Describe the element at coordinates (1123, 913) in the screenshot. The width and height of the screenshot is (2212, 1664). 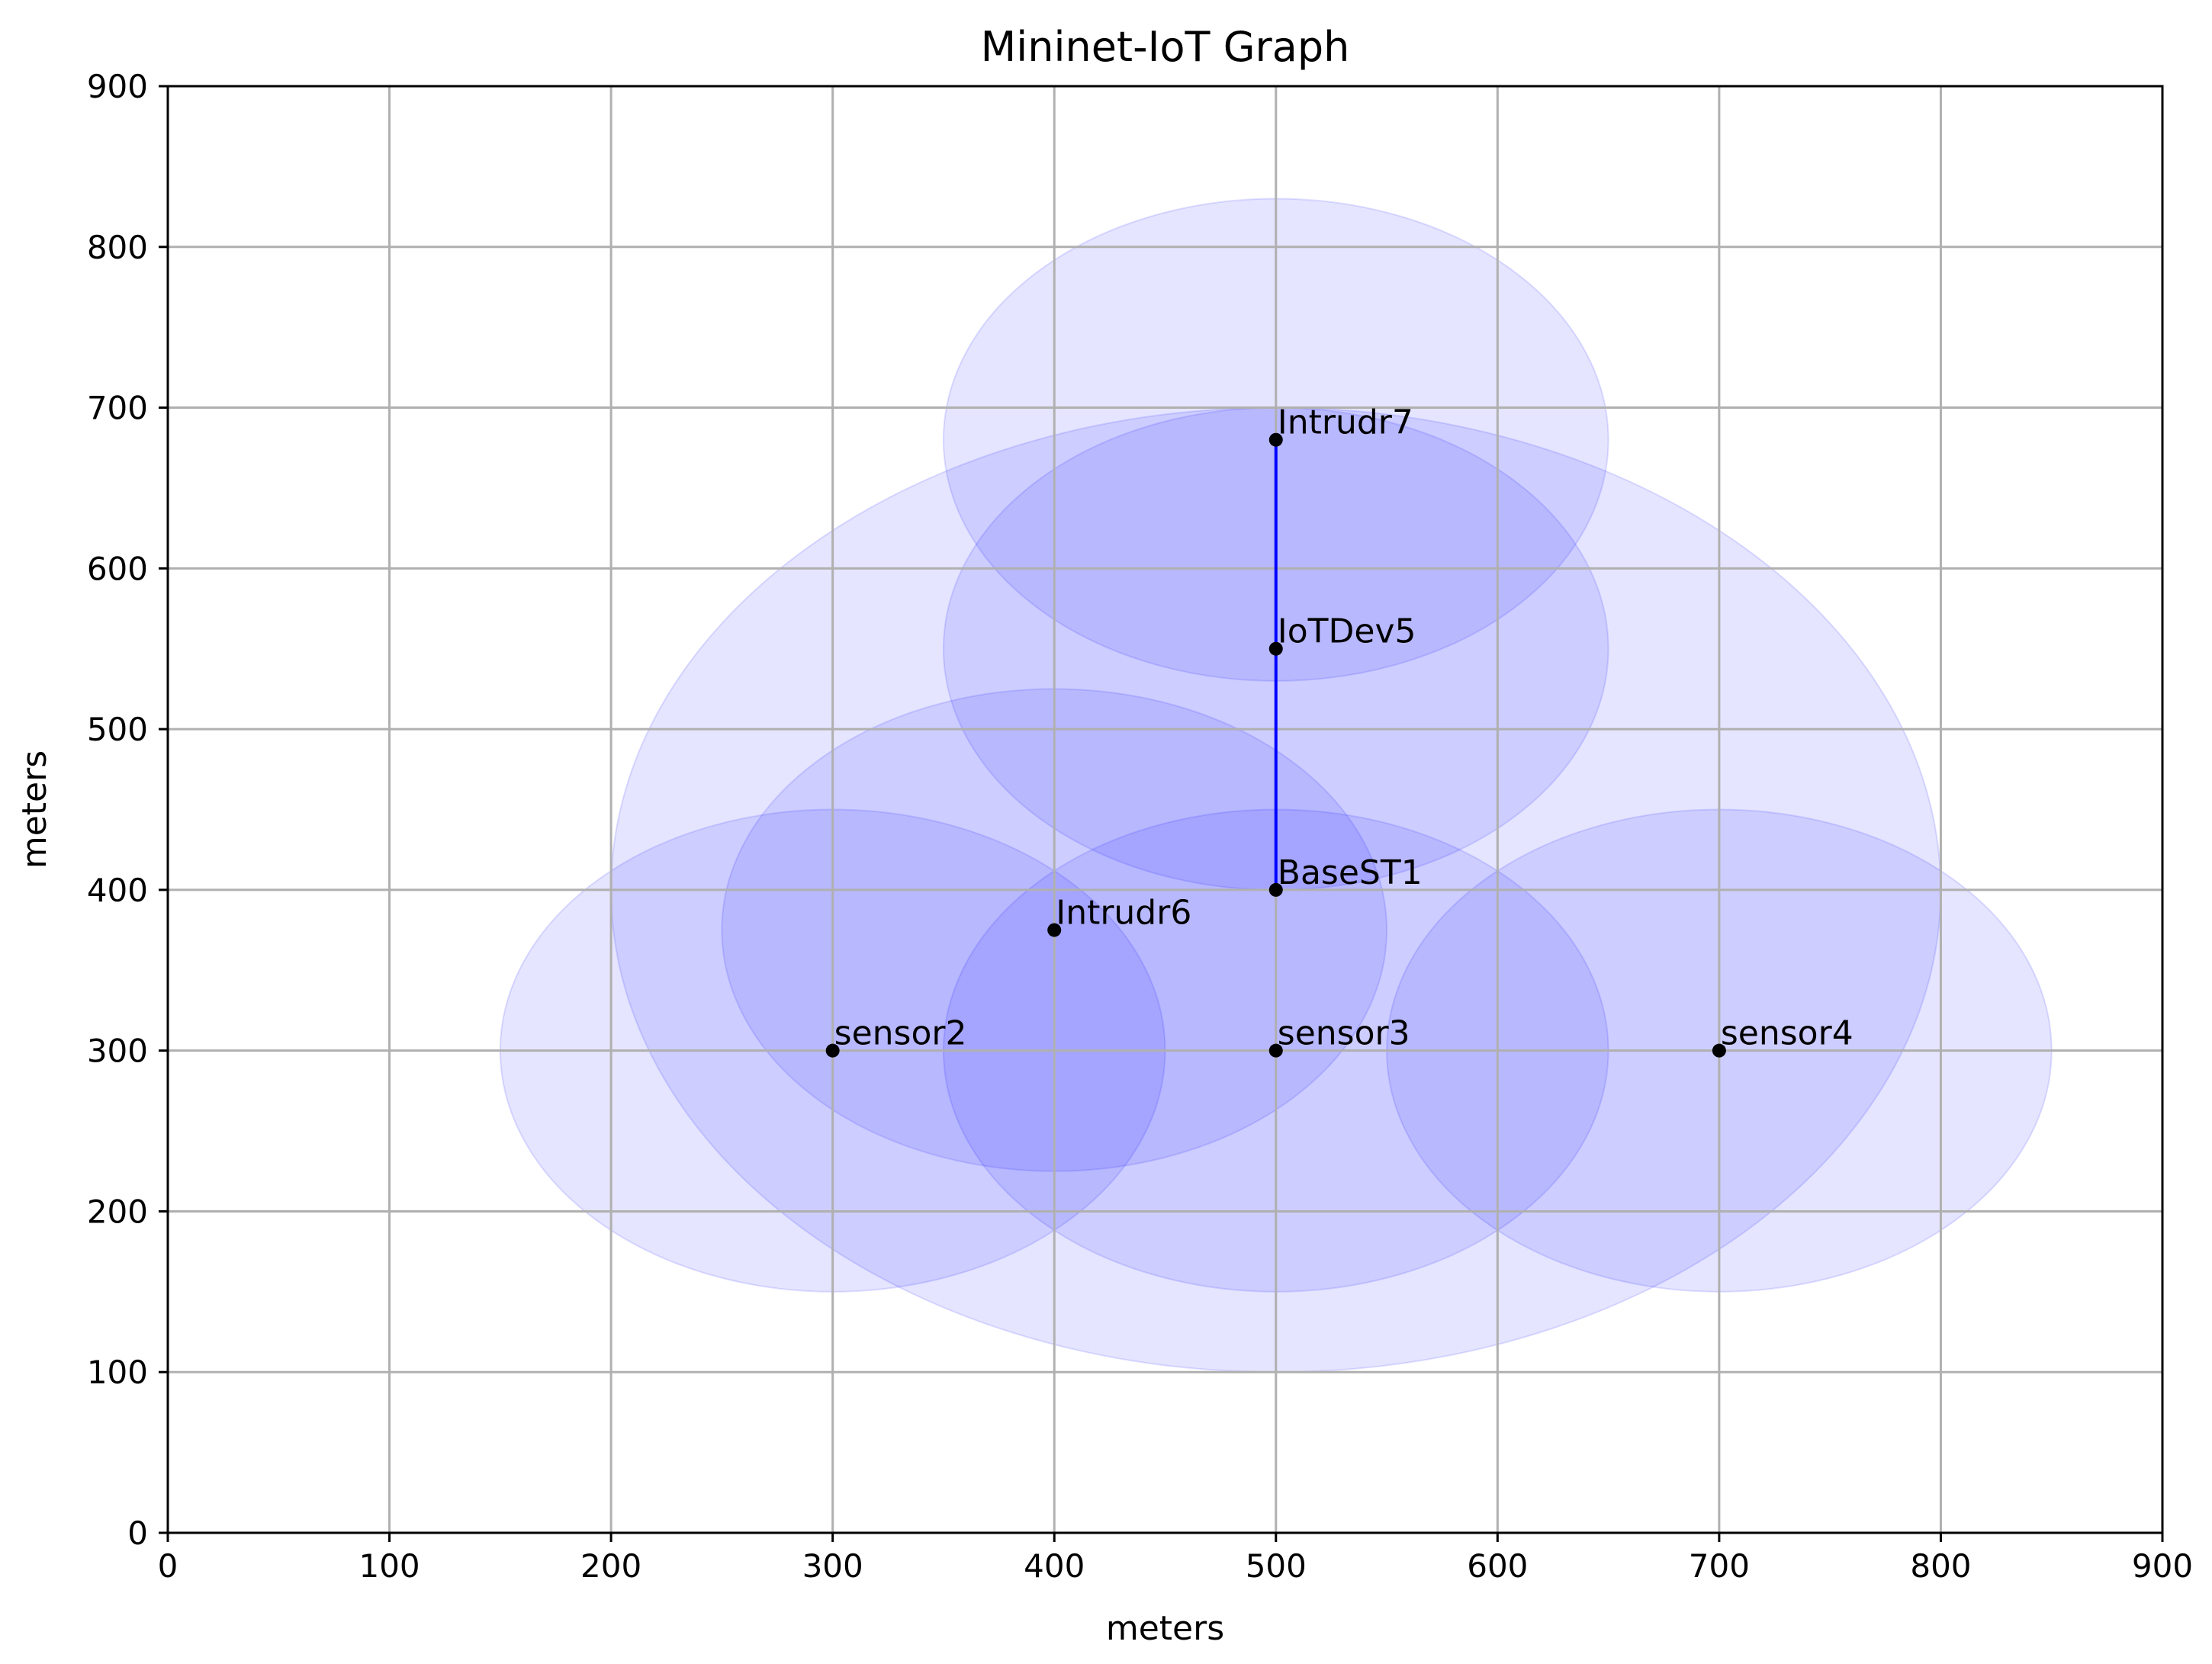
I see `node-label-intrudr6: Intrudr6` at that location.